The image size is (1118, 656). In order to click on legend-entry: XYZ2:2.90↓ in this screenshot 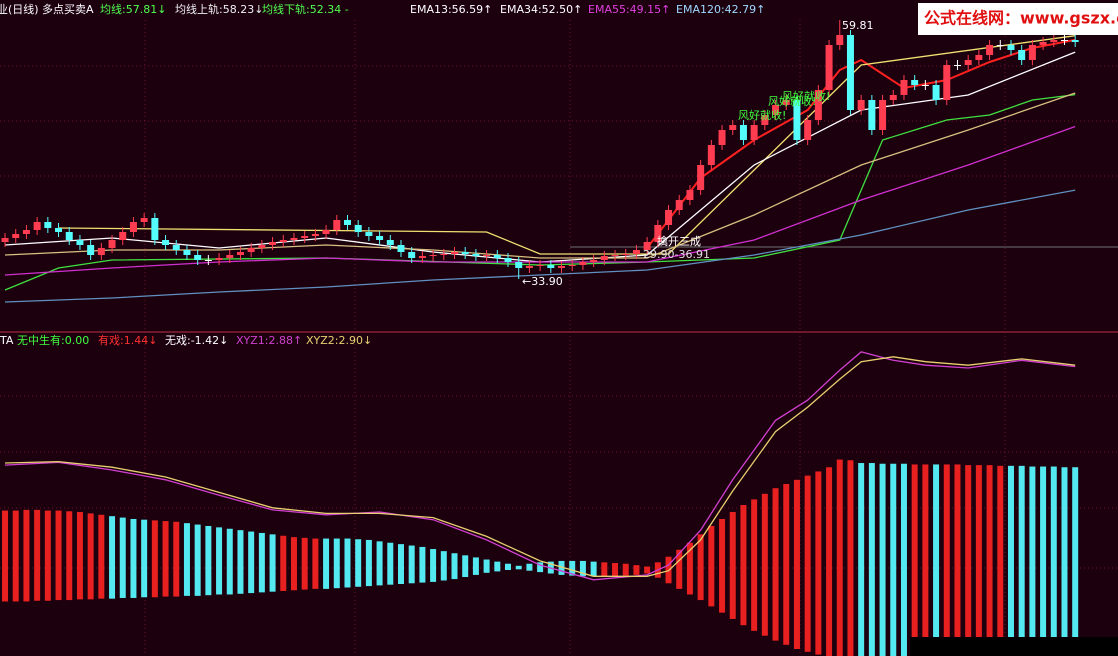, I will do `click(339, 340)`.